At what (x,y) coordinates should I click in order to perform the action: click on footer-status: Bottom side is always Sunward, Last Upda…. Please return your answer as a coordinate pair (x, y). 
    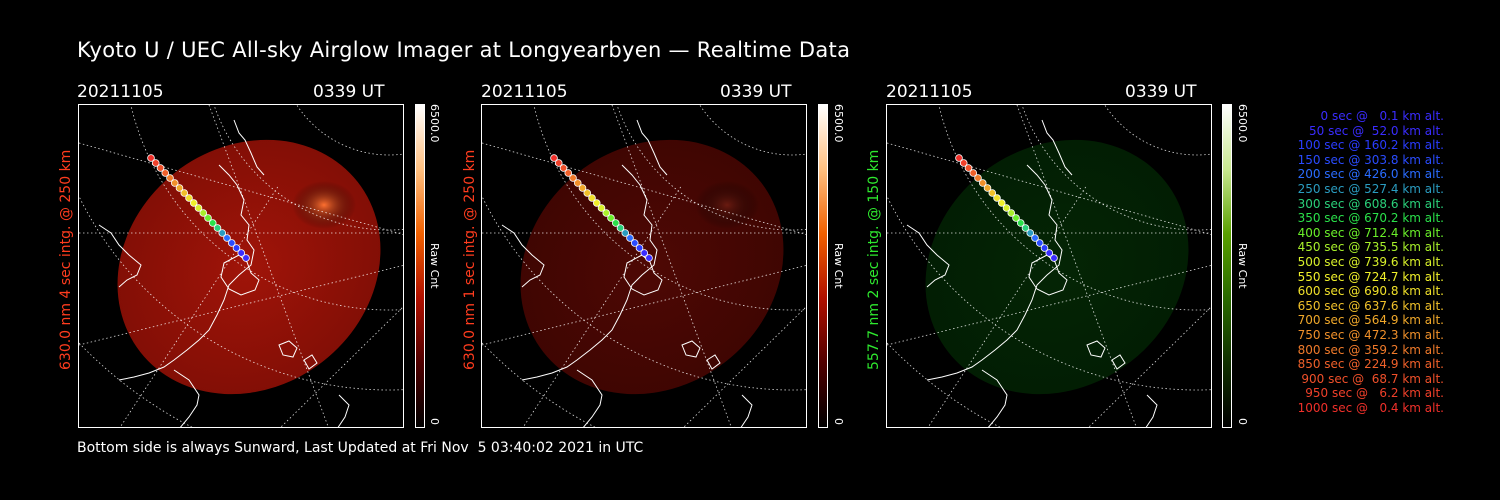
    Looking at the image, I should click on (360, 448).